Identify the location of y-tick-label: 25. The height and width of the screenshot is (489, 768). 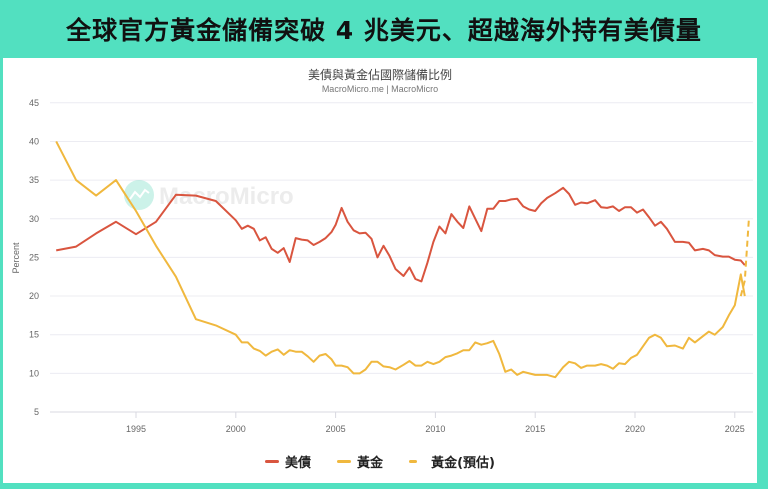
(34, 257).